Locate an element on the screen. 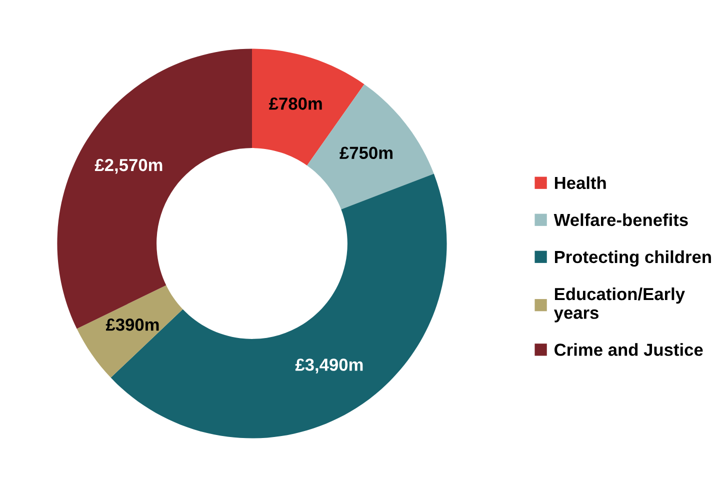 The image size is (726, 487). data-label: £390m is located at coordinates (132, 324).